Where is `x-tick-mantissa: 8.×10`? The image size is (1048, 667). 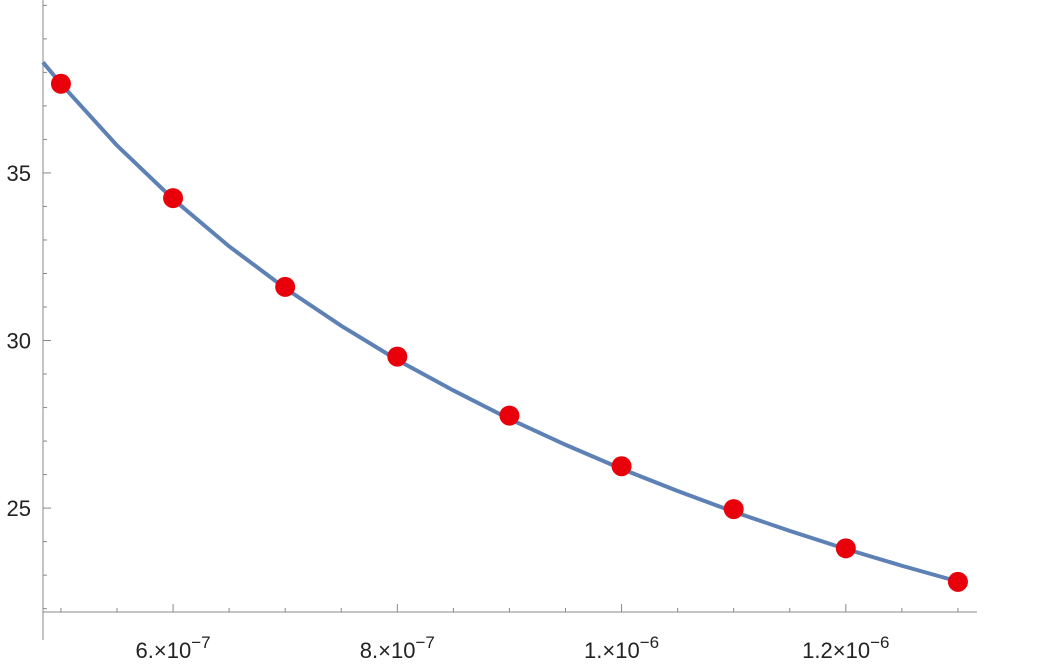 x-tick-mantissa: 8.×10 is located at coordinates (388, 650).